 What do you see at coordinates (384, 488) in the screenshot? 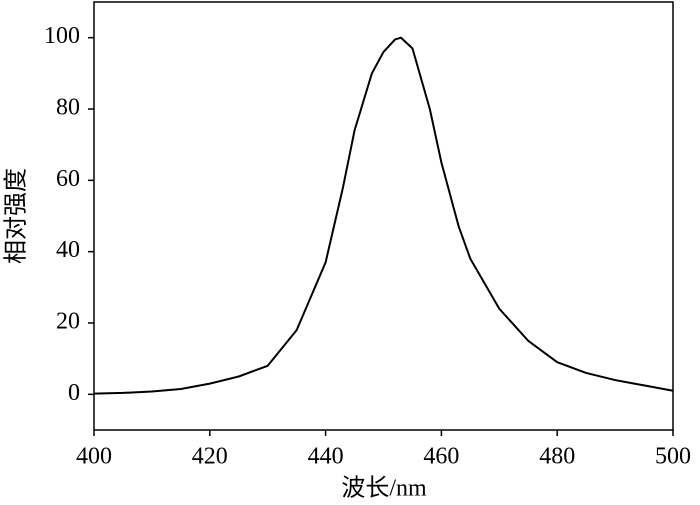
I see `x-axis-label: 波长/nm` at bounding box center [384, 488].